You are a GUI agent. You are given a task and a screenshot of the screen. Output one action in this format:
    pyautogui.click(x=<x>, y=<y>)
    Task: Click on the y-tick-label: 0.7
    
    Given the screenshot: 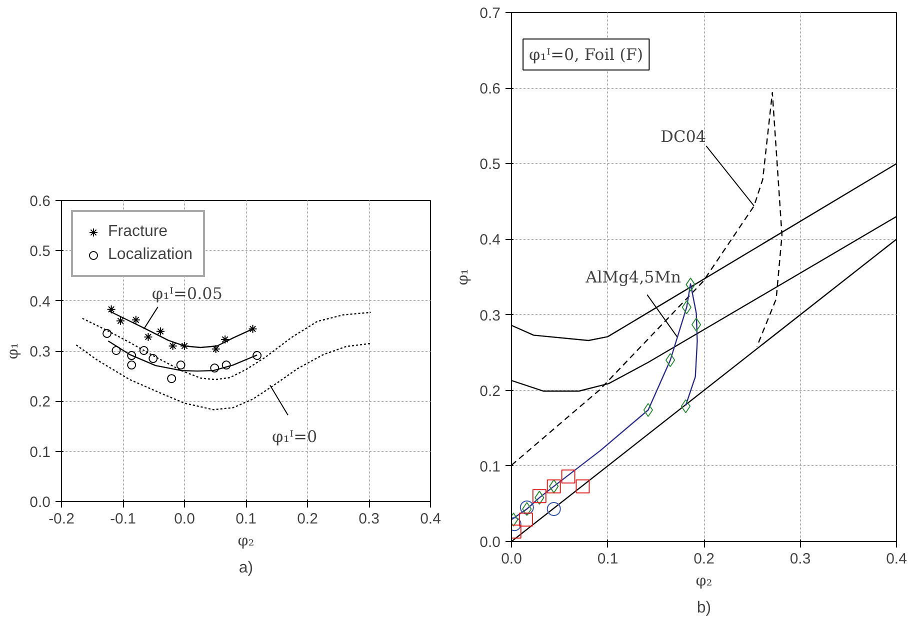 What is the action you would take?
    pyautogui.click(x=490, y=13)
    